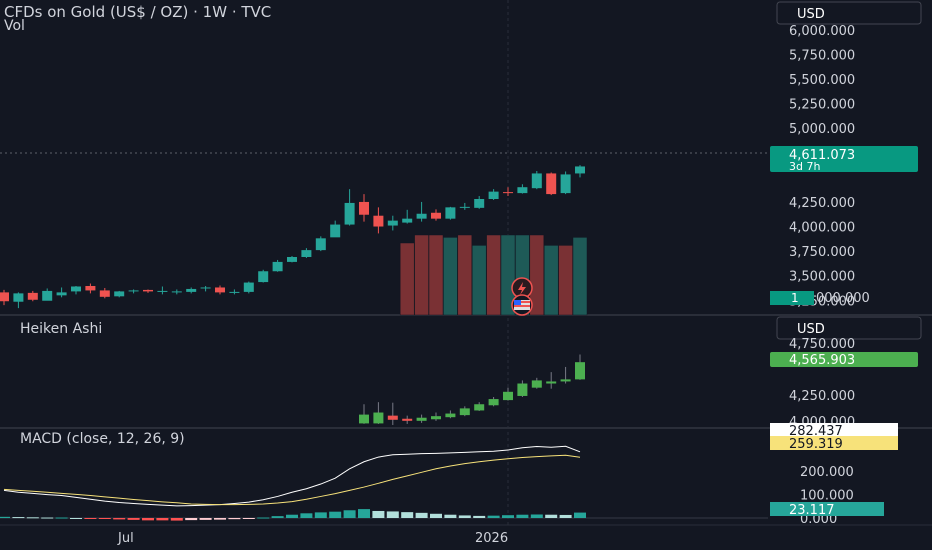 This screenshot has width=932, height=550. I want to click on price-tick-label: 4,250.000, so click(822, 203).